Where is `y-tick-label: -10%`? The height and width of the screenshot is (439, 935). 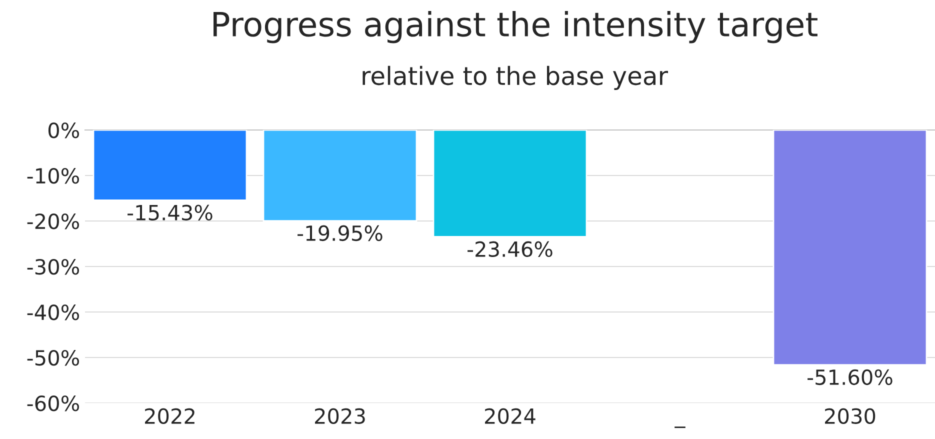 y-tick-label: -10% is located at coordinates (53, 176).